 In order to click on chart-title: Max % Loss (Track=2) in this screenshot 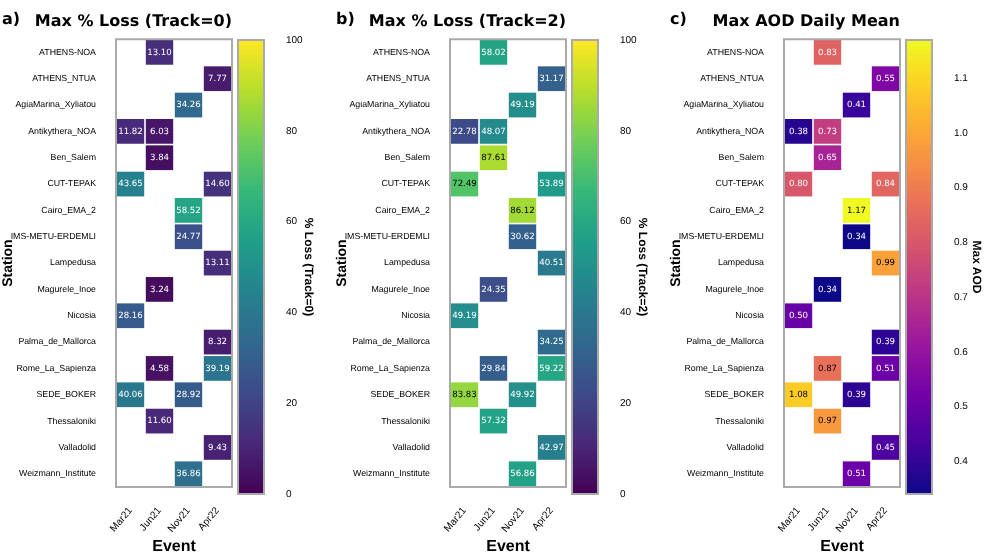, I will do `click(467, 20)`.